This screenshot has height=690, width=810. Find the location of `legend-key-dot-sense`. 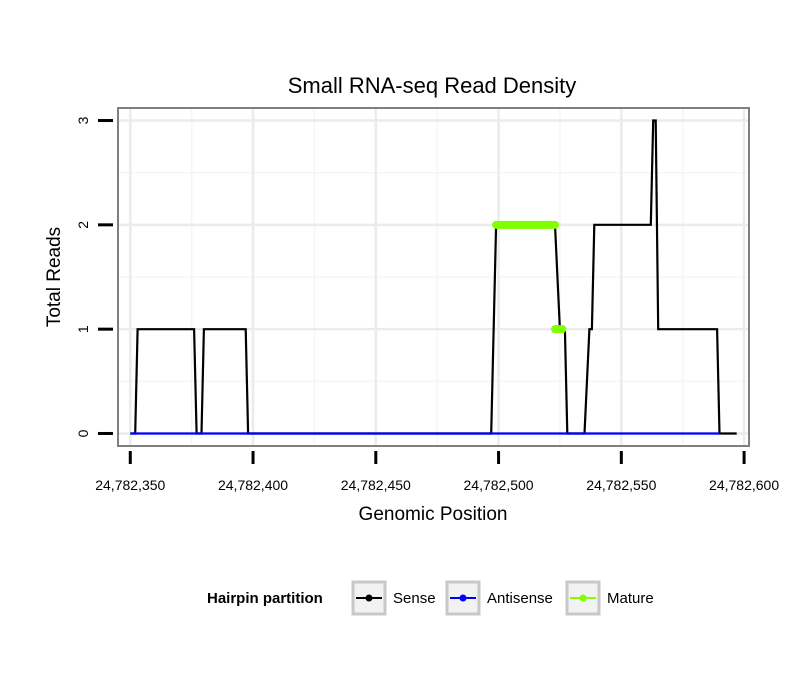

legend-key-dot-sense is located at coordinates (369, 598).